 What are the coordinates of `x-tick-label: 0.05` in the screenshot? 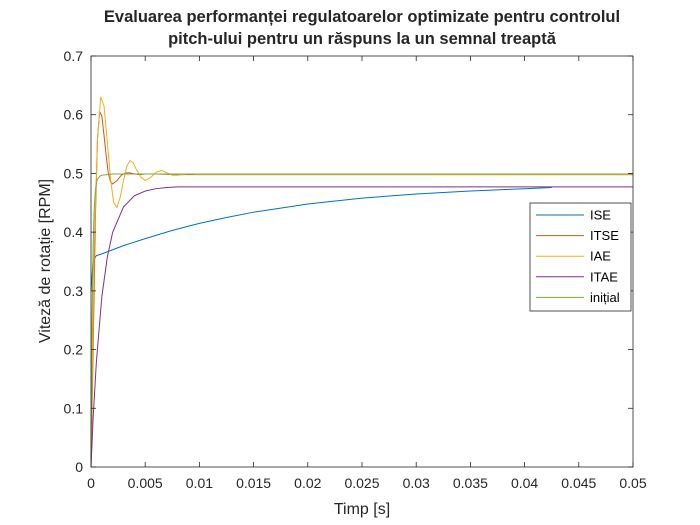 It's located at (632, 483).